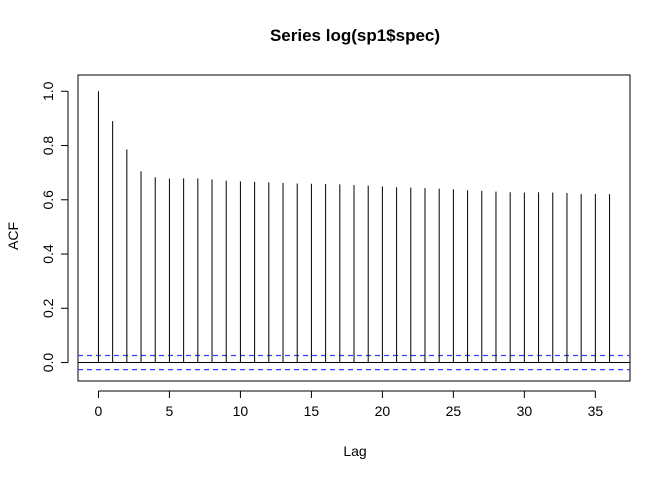 The height and width of the screenshot is (485, 672). I want to click on x-tick-label: 0, so click(99, 411).